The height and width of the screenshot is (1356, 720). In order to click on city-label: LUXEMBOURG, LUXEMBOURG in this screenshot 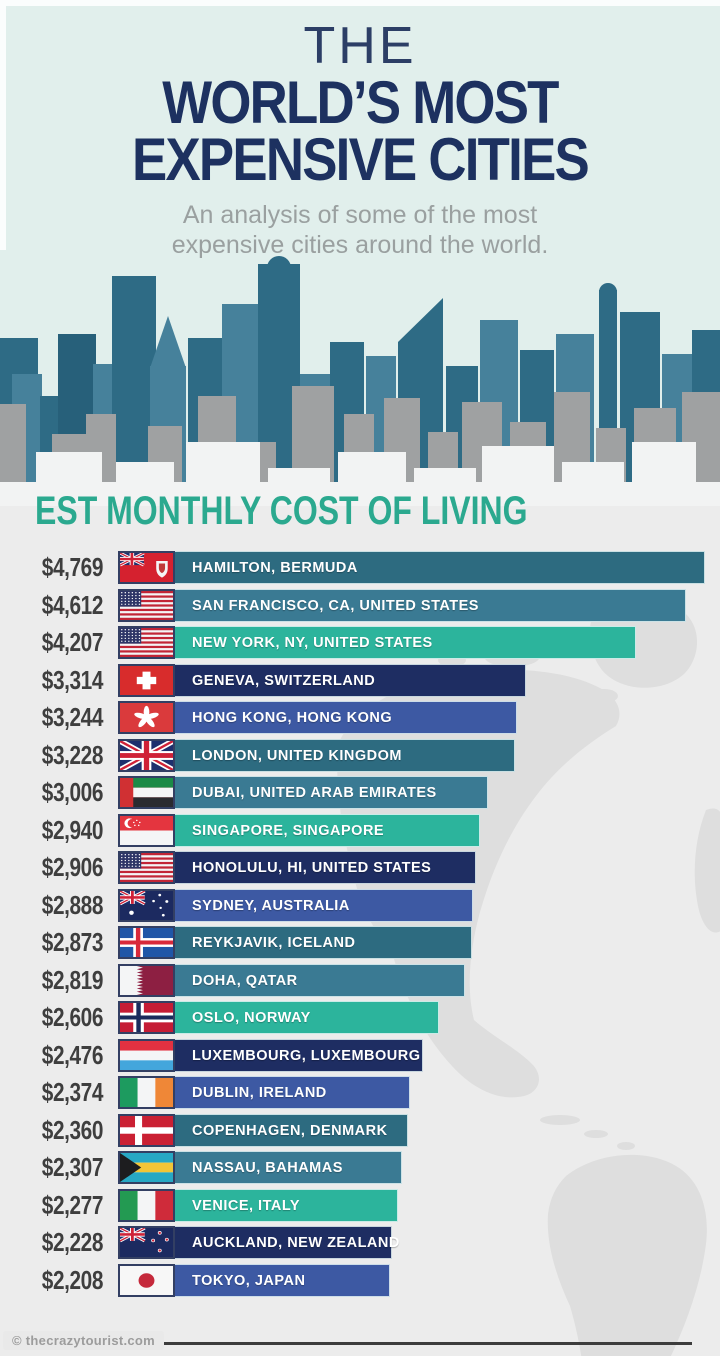, I will do `click(306, 1055)`.